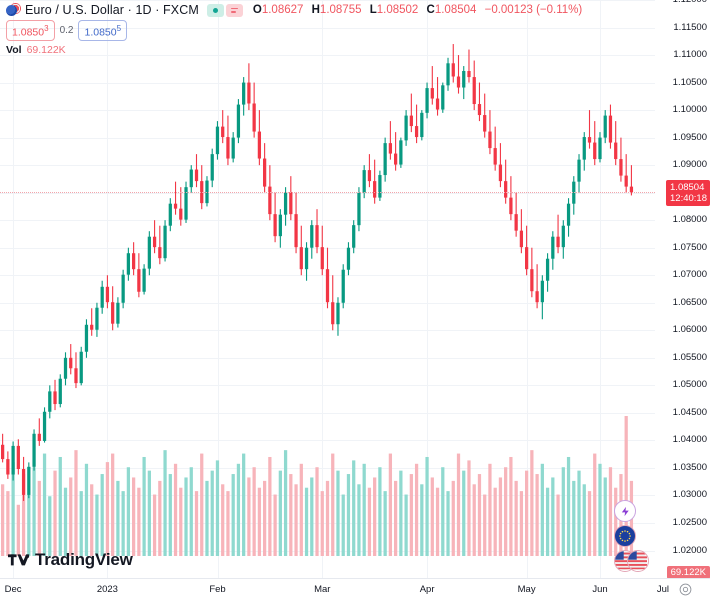  What do you see at coordinates (690, 54) in the screenshot?
I see `price-tick: 1.11000` at bounding box center [690, 54].